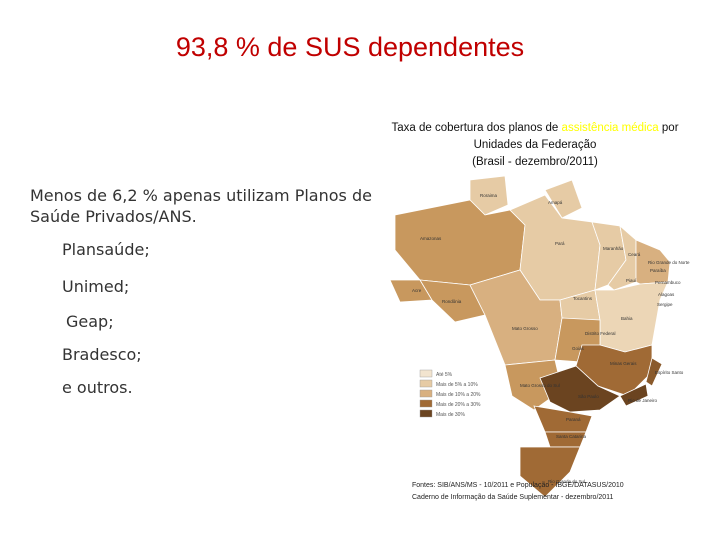 Image resolution: width=720 pixels, height=540 pixels. What do you see at coordinates (431, 238) in the screenshot?
I see `state-label: Amazonas` at bounding box center [431, 238].